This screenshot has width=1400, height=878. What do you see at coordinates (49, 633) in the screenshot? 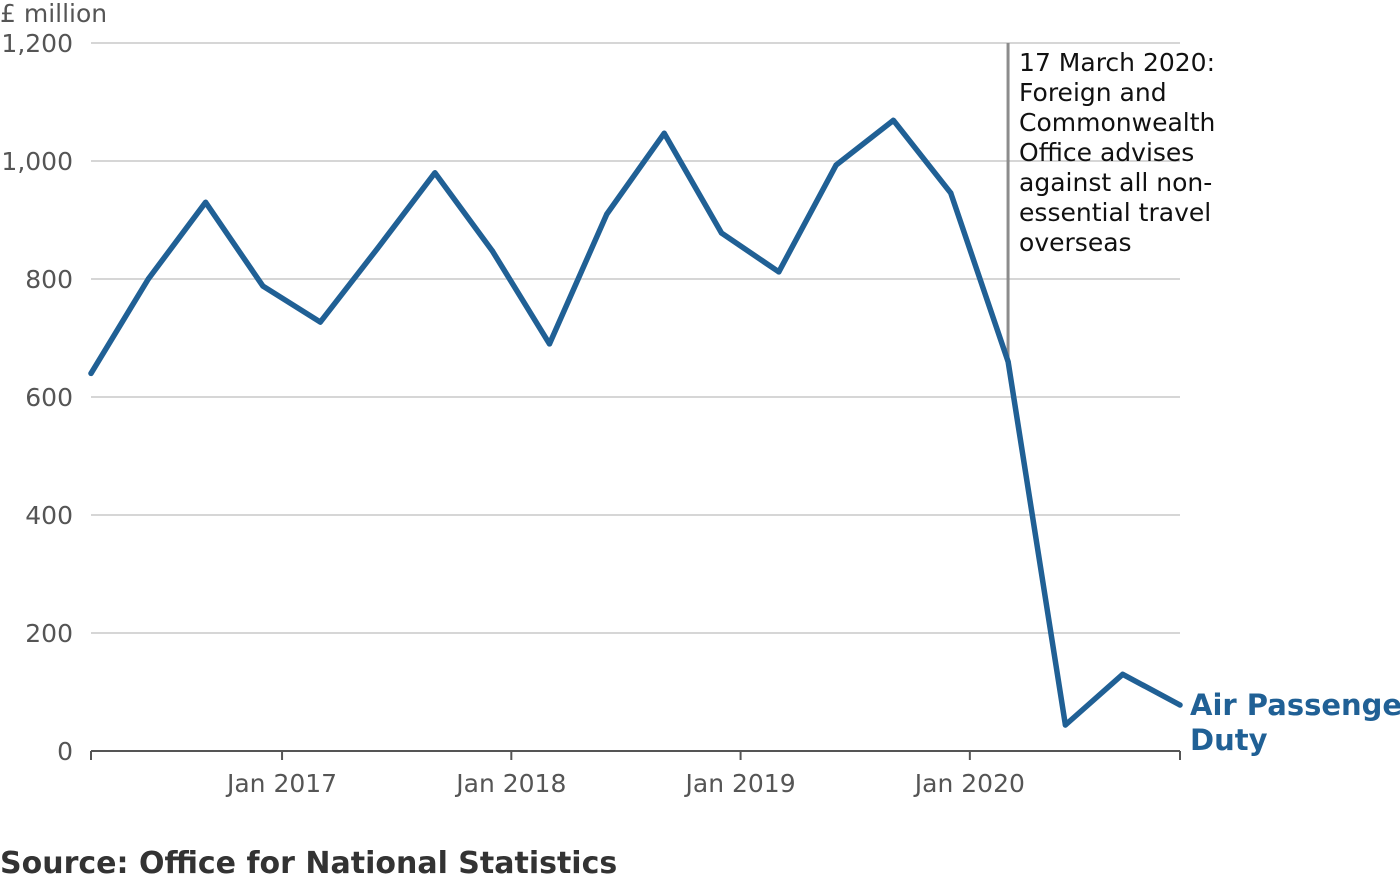
I see `y-tick-label: 200` at bounding box center [49, 633].